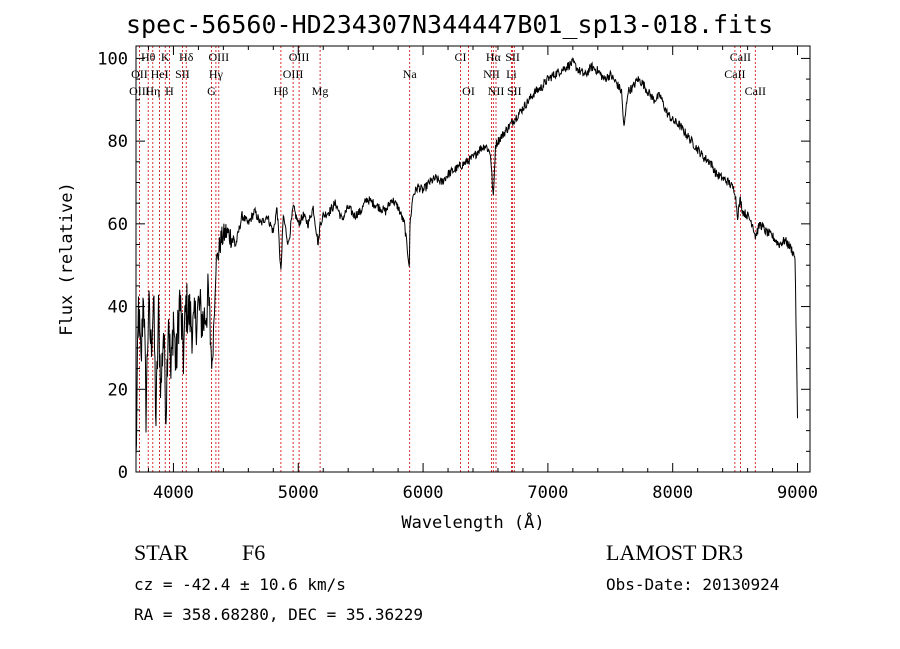 The width and height of the screenshot is (900, 649). I want to click on line-label: Hα, so click(494, 57).